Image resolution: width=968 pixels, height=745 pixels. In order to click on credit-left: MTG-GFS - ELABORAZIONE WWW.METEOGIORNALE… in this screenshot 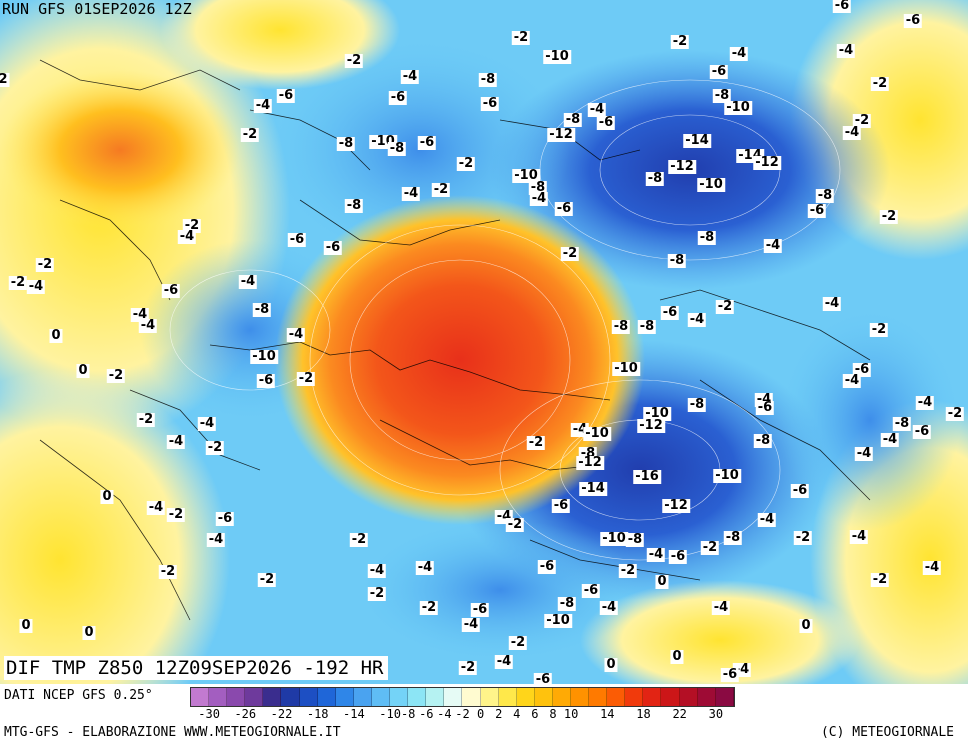, I will do `click(172, 732)`.